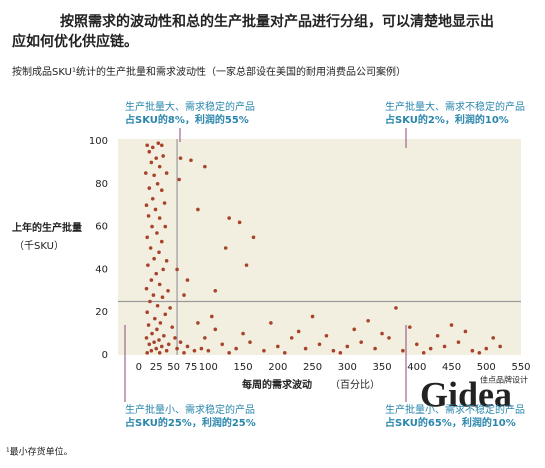  Describe the element at coordinates (101, 227) in the screenshot. I see `y-tick-label: 60` at that location.